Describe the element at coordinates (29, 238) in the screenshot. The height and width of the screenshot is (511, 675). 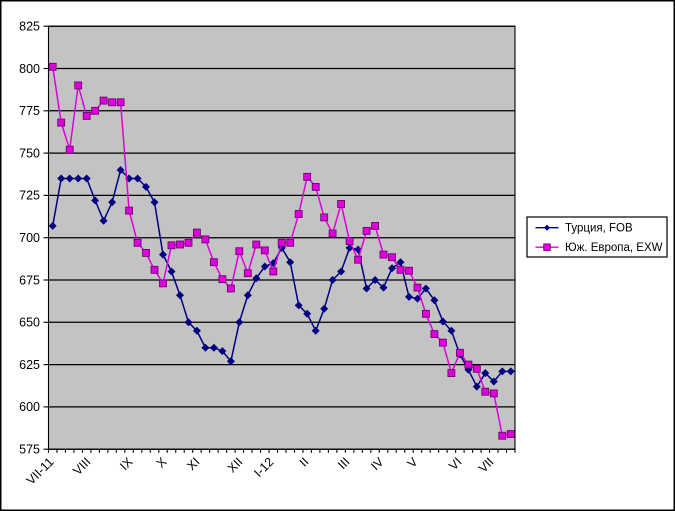
I see `svg-text: 700` at that location.